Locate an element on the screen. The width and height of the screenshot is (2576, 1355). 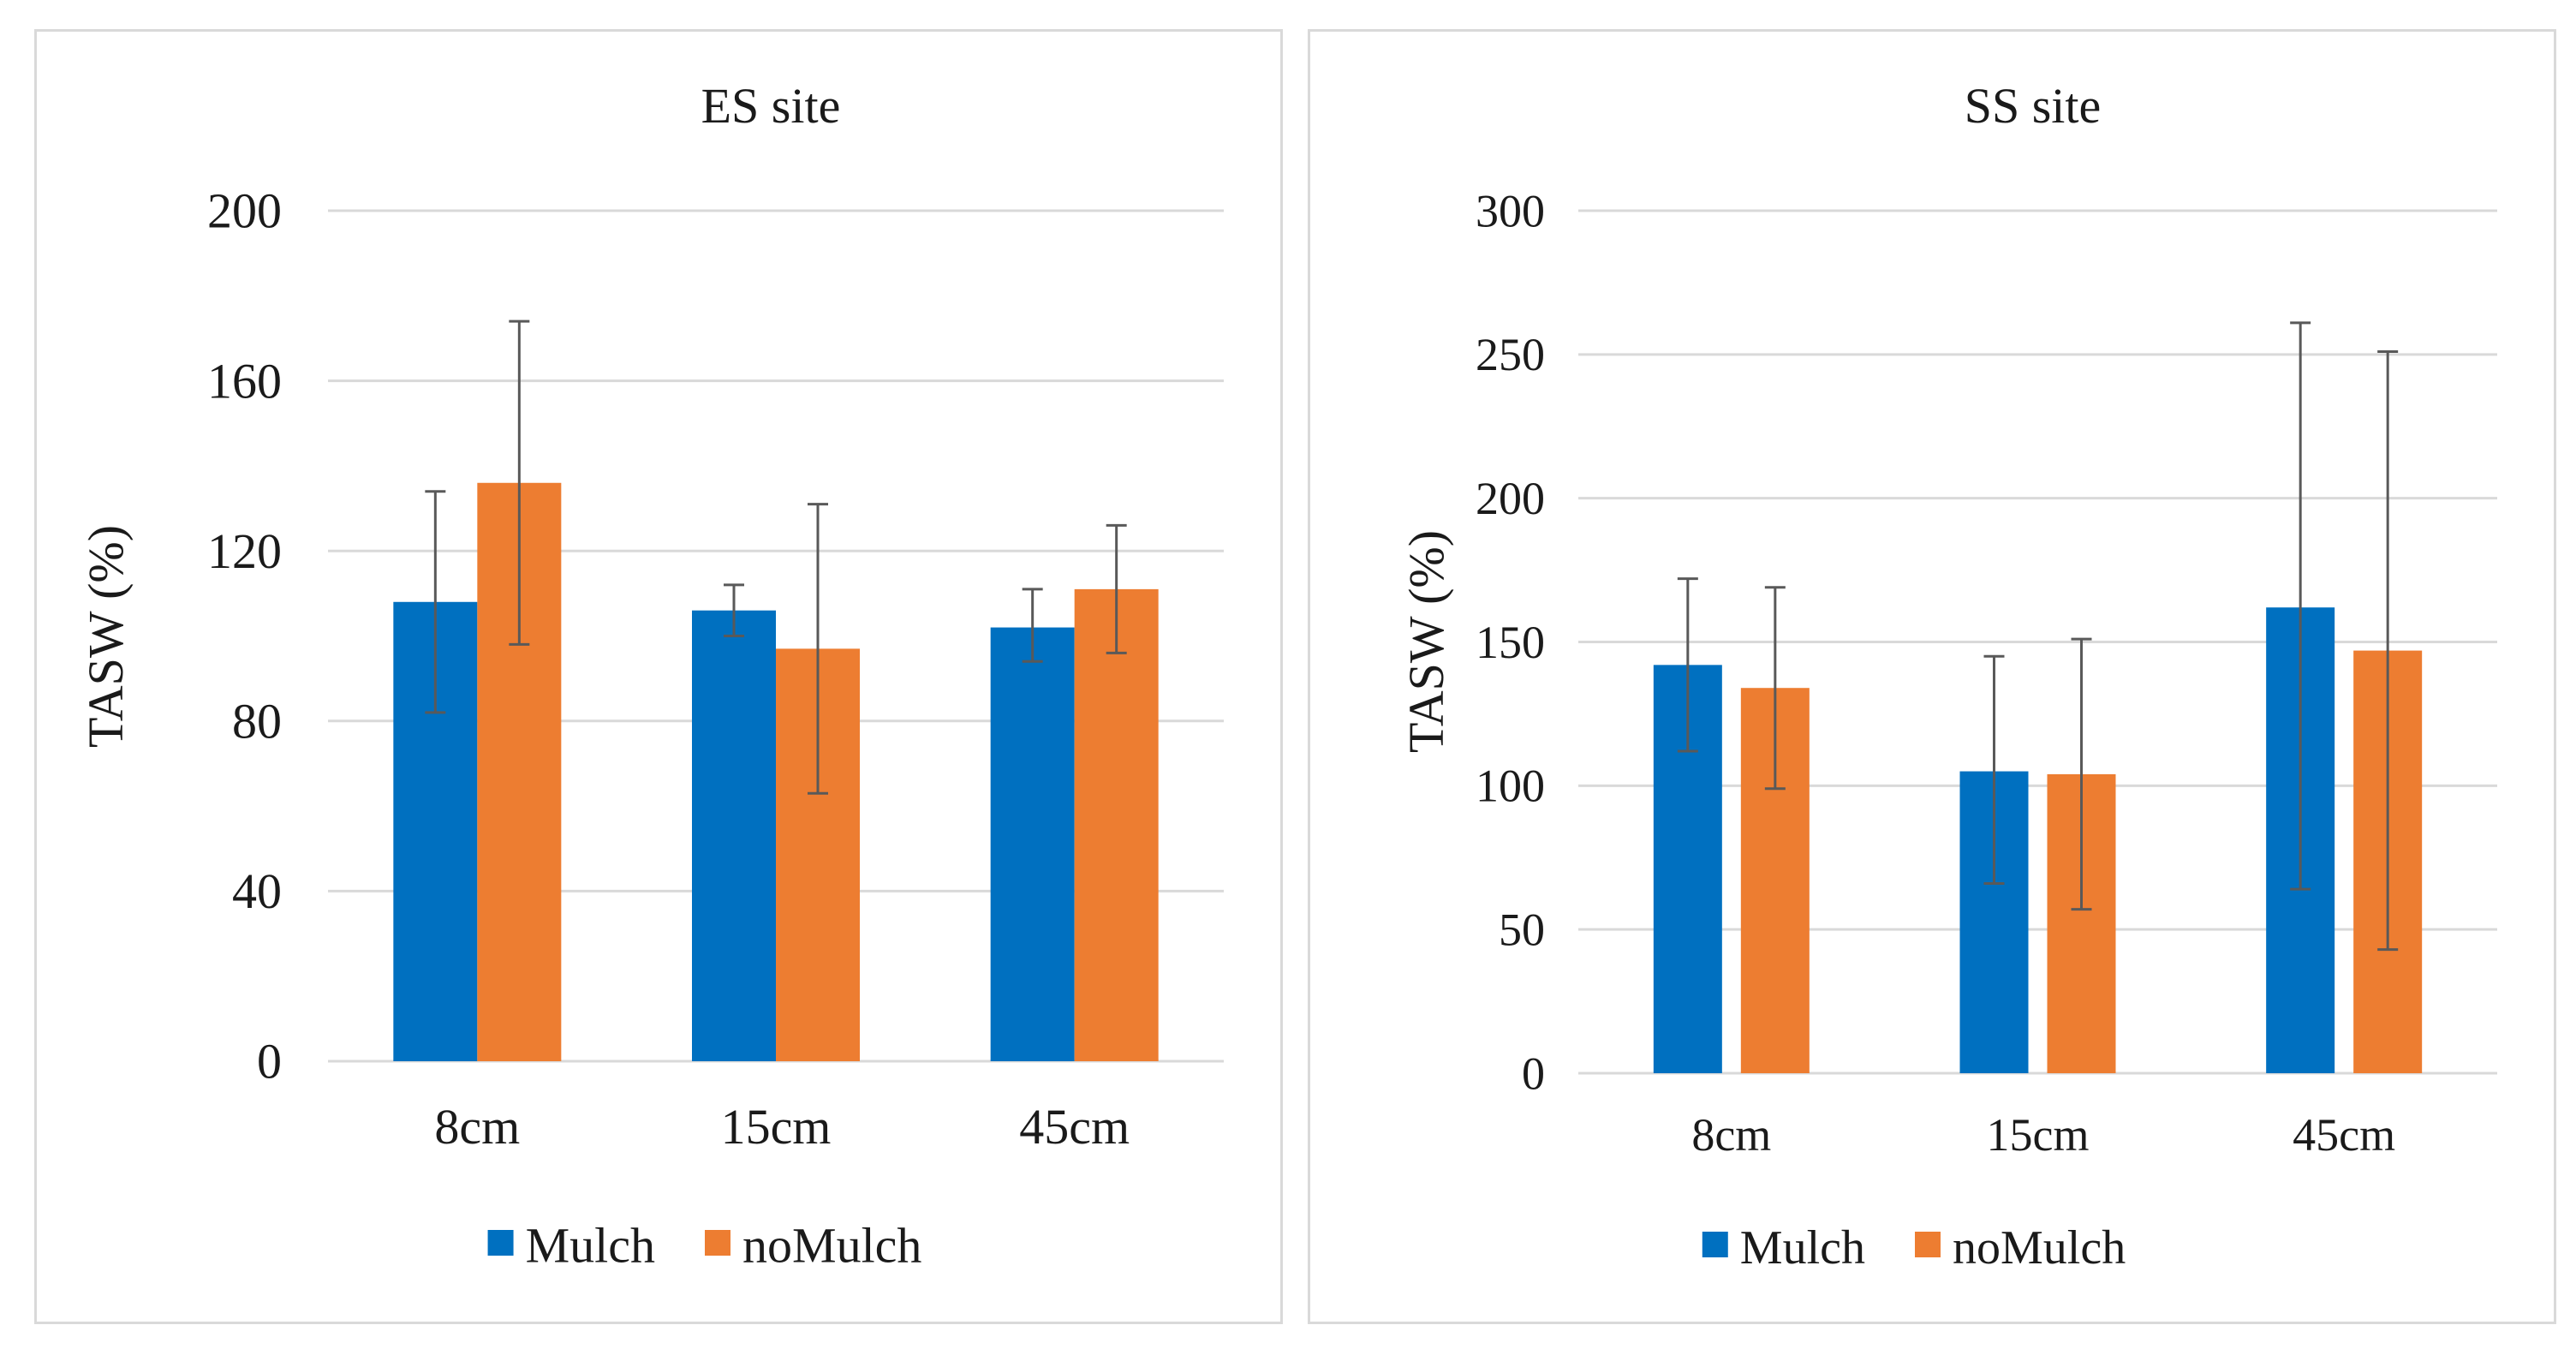
y-tick-label: 150 is located at coordinates (1510, 642).